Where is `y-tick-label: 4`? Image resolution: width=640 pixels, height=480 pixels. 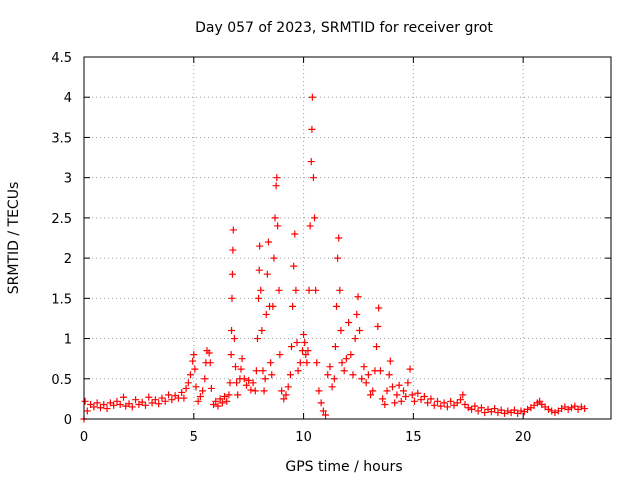 y-tick-label: 4 is located at coordinates (68, 98).